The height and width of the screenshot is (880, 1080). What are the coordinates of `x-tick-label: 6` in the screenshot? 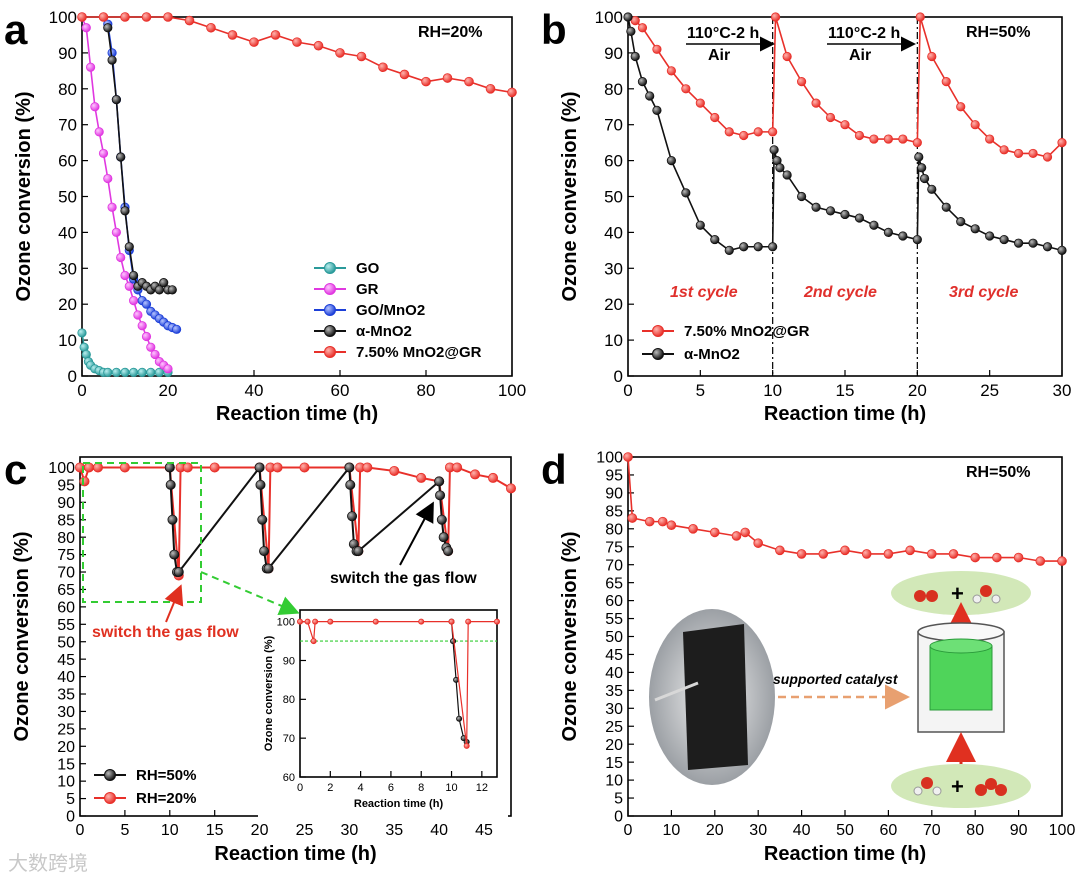 It's located at (391, 788).